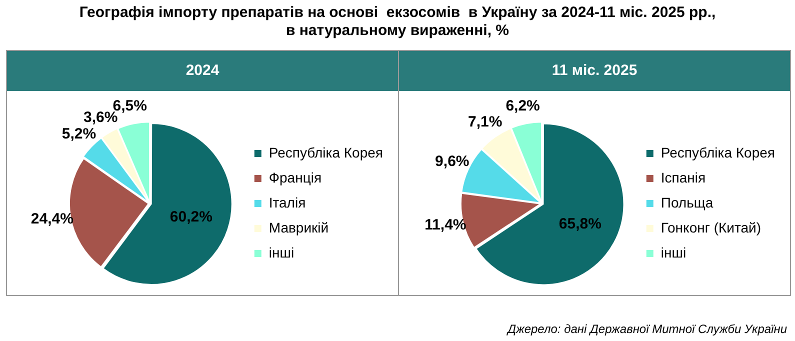  I want to click on data-label: 60,2%, so click(191, 217).